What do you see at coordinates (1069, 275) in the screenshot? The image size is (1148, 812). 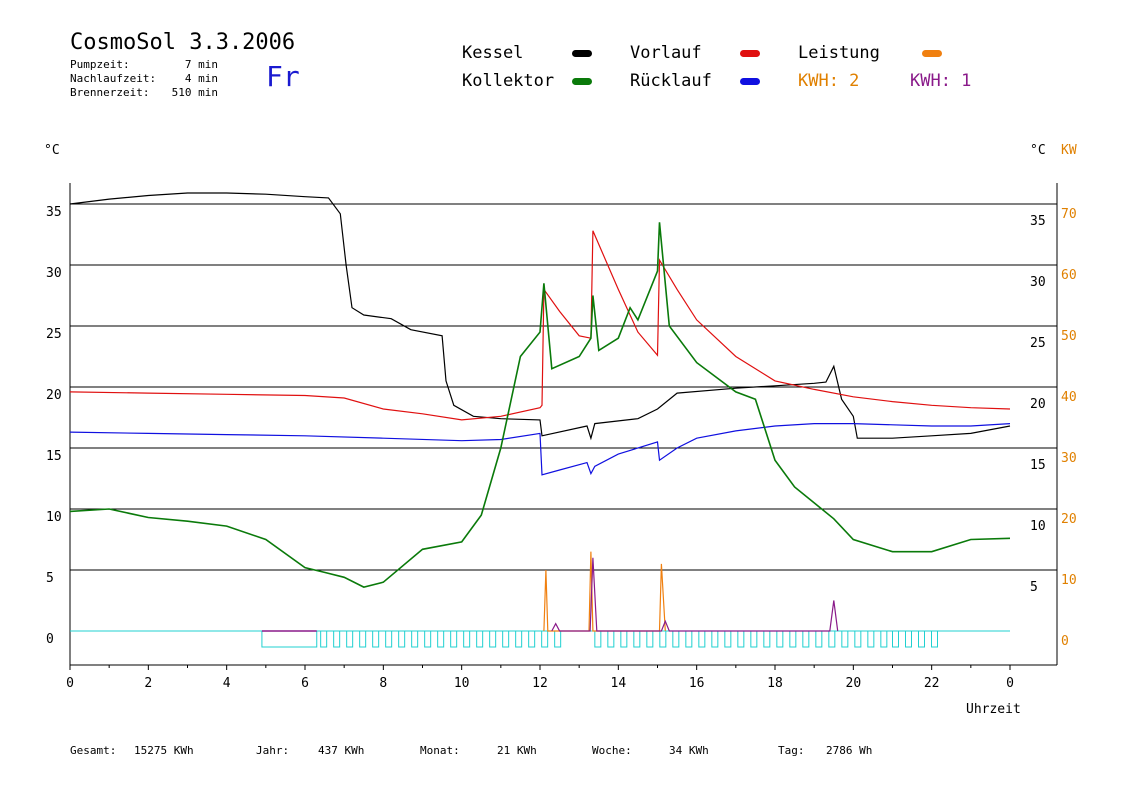 I see `y2-tick-label: 60` at bounding box center [1069, 275].